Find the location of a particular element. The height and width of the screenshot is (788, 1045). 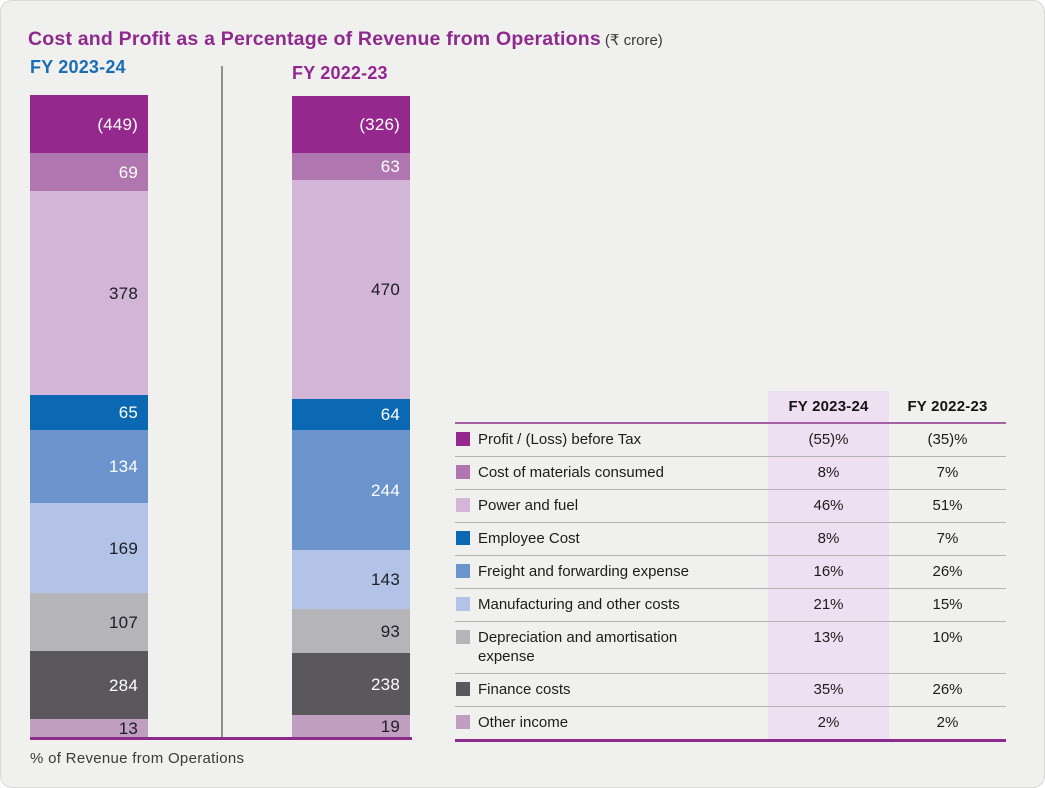

table-row-0: Profit / (Loss) before Tax (55)% (35)% is located at coordinates (730, 440).